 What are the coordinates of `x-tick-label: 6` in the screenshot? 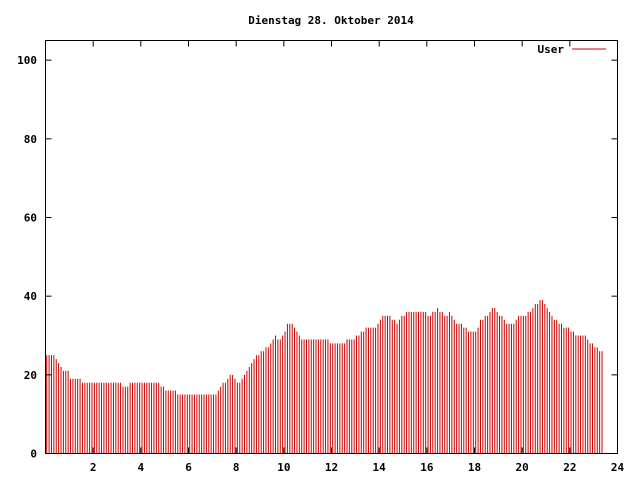 It's located at (188, 467).